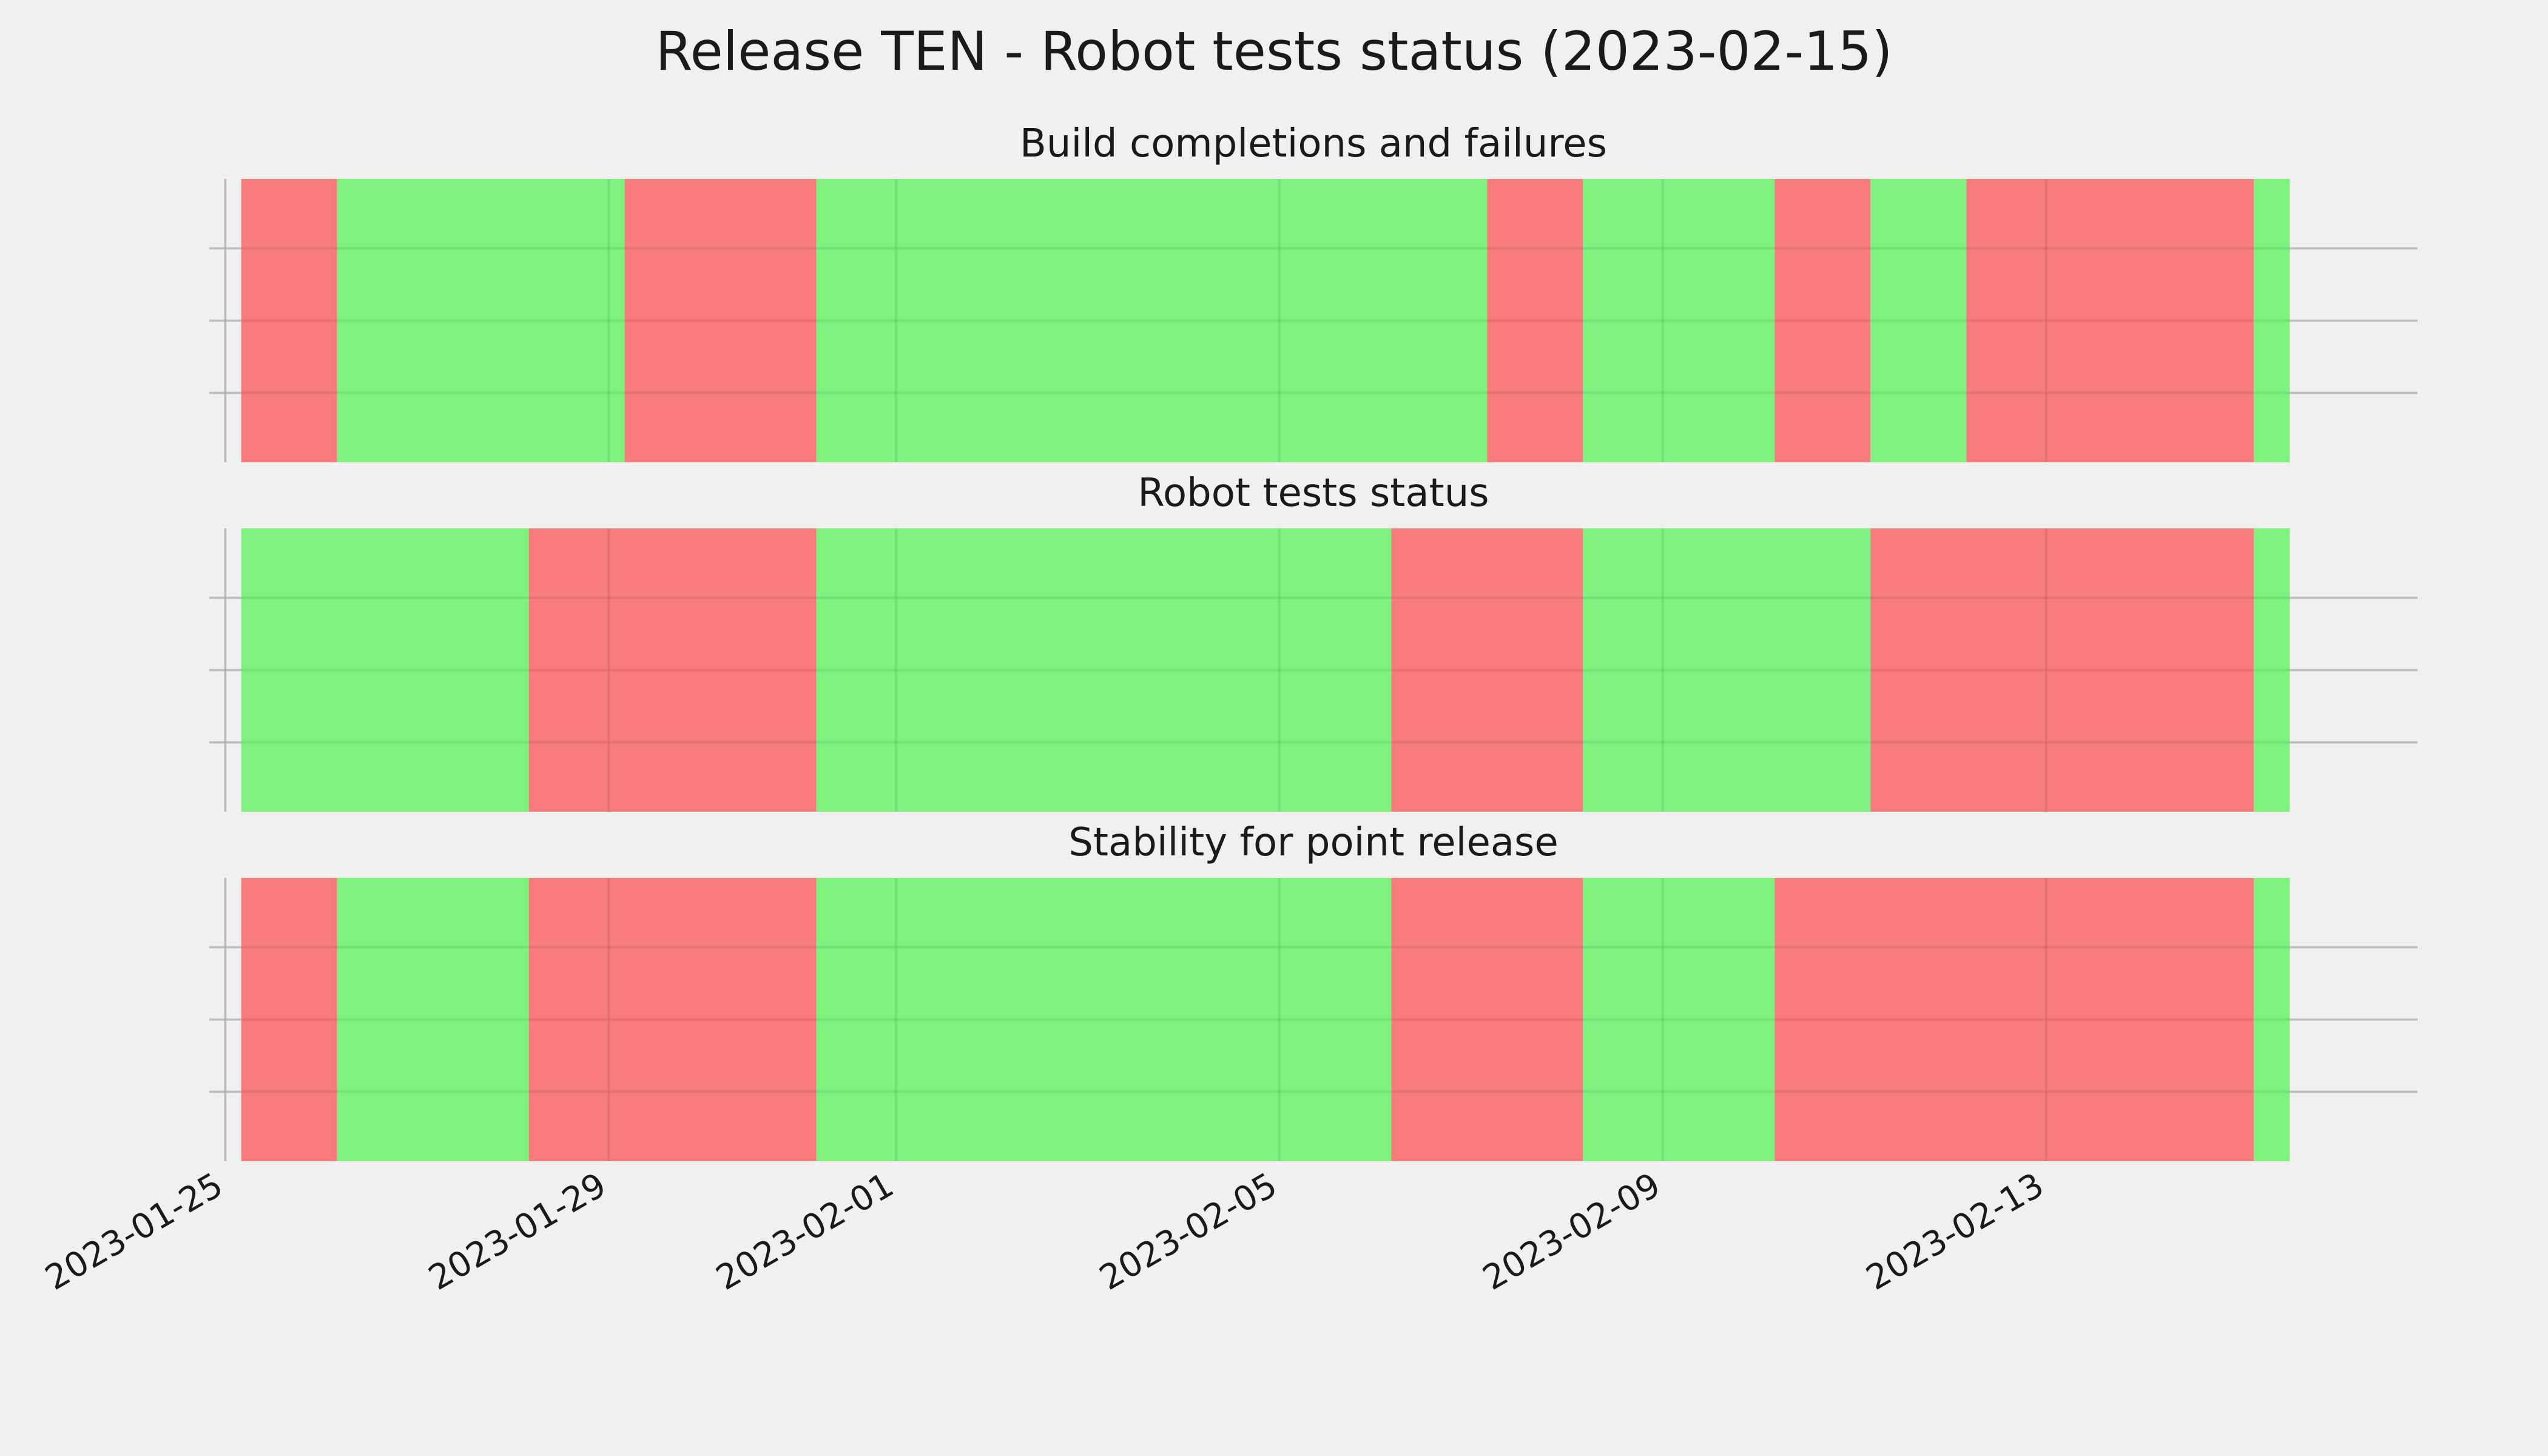  I want to click on panel-title: Build completions and failures, so click(1313, 143).